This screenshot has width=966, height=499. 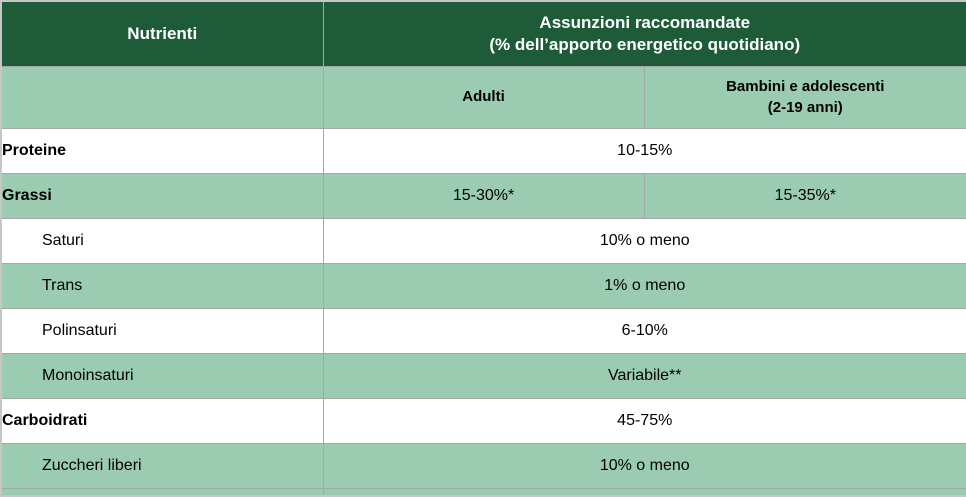 What do you see at coordinates (644, 331) in the screenshot?
I see `row-value-polinsaturi: 6-10%` at bounding box center [644, 331].